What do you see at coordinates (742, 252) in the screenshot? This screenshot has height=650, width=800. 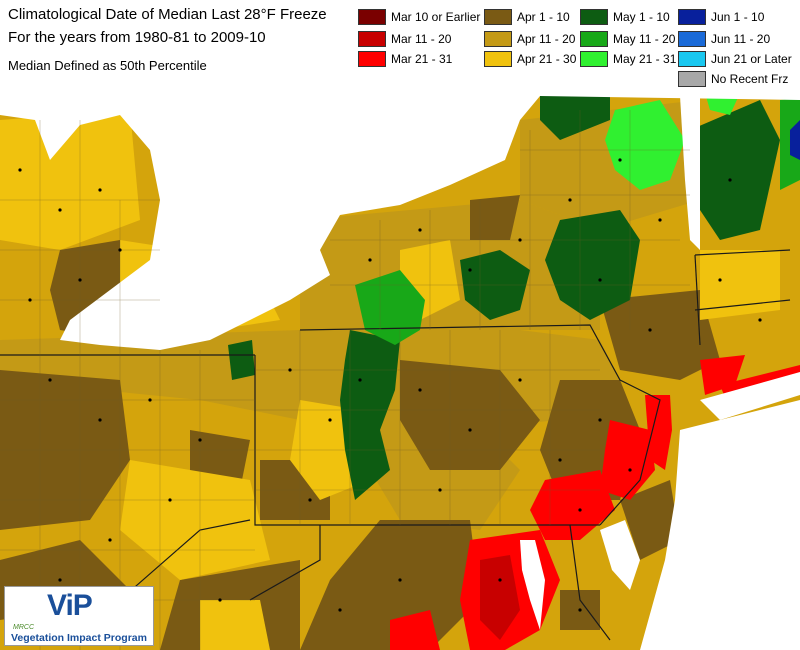 I see `ma-border` at bounding box center [742, 252].